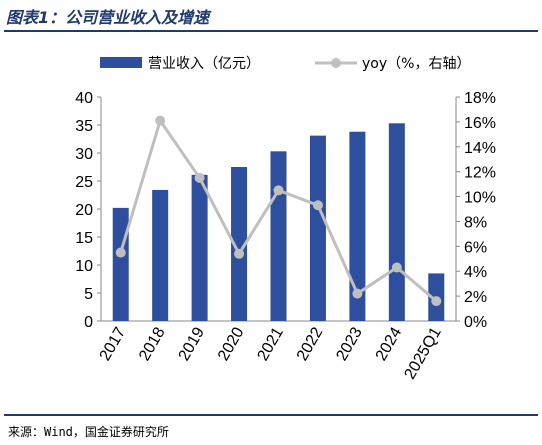 This screenshot has height=445, width=542. I want to click on left-tick-label: 40, so click(84, 98).